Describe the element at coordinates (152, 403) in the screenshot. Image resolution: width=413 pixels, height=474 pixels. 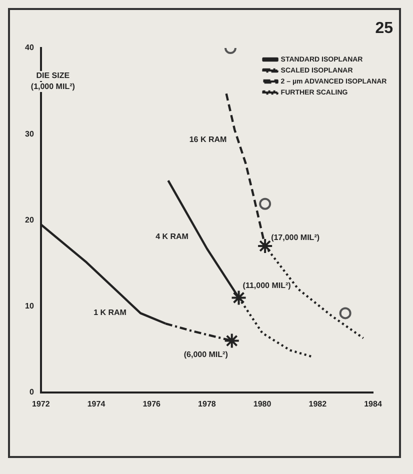
I see `x-tick-label: 1976` at that location.